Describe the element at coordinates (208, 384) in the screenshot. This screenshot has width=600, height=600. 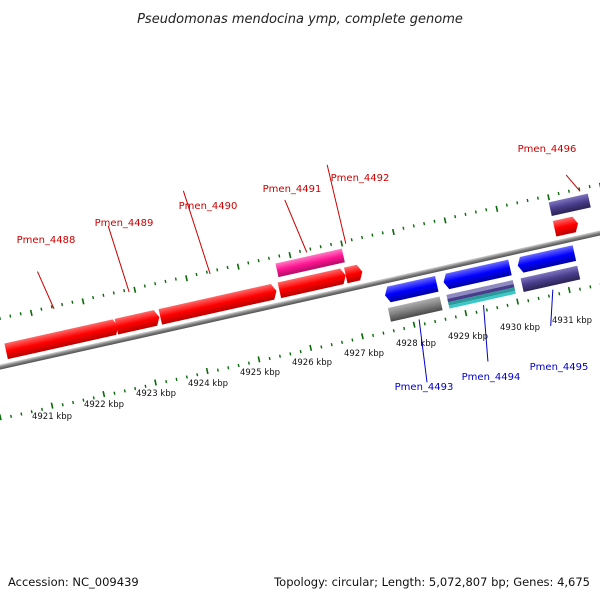
I see `scale-label: 4924 kbp` at that location.